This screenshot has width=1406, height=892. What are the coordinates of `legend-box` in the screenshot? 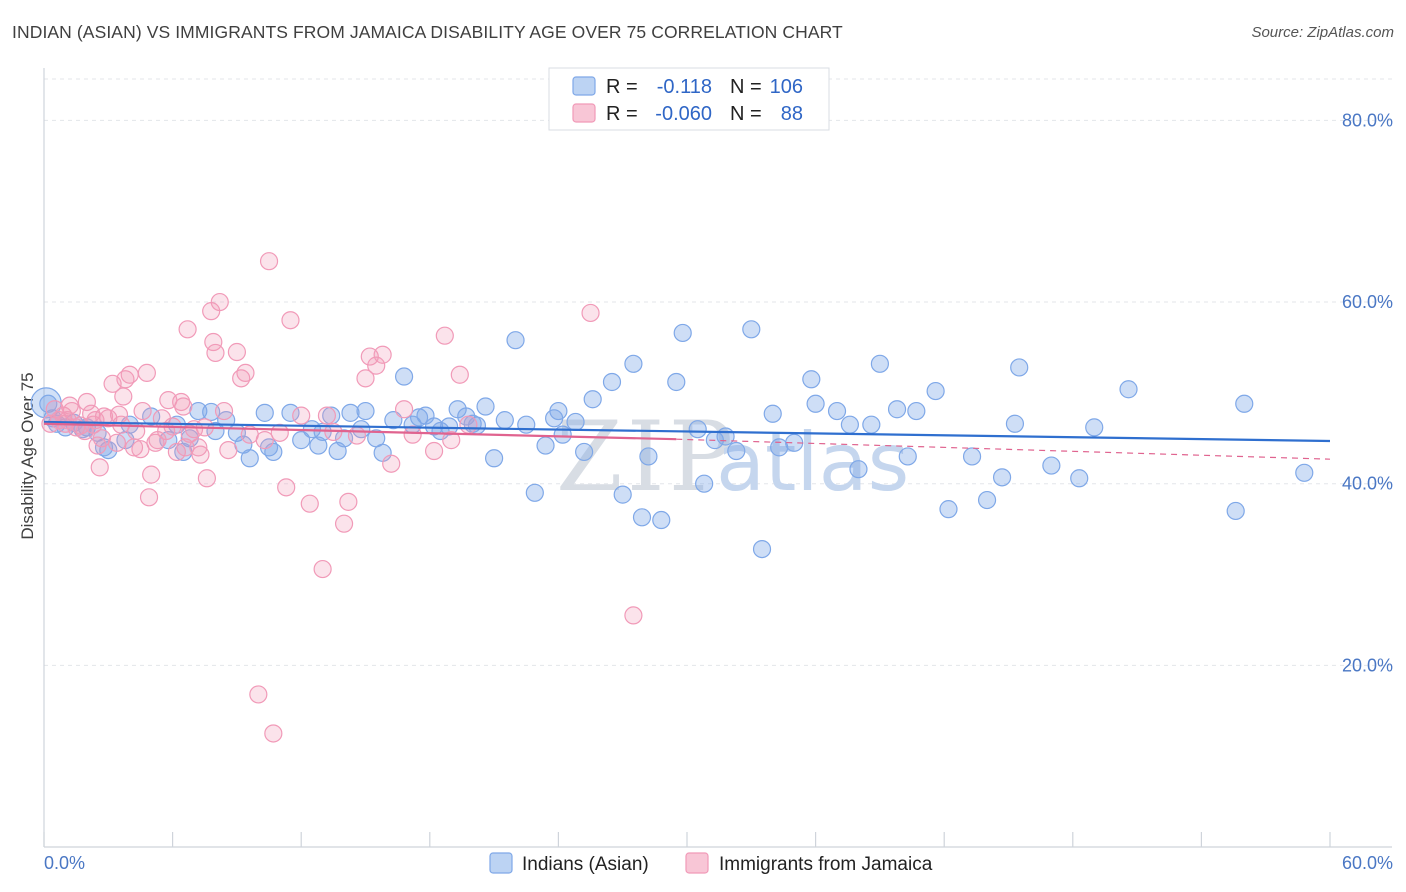 It's located at (689, 99).